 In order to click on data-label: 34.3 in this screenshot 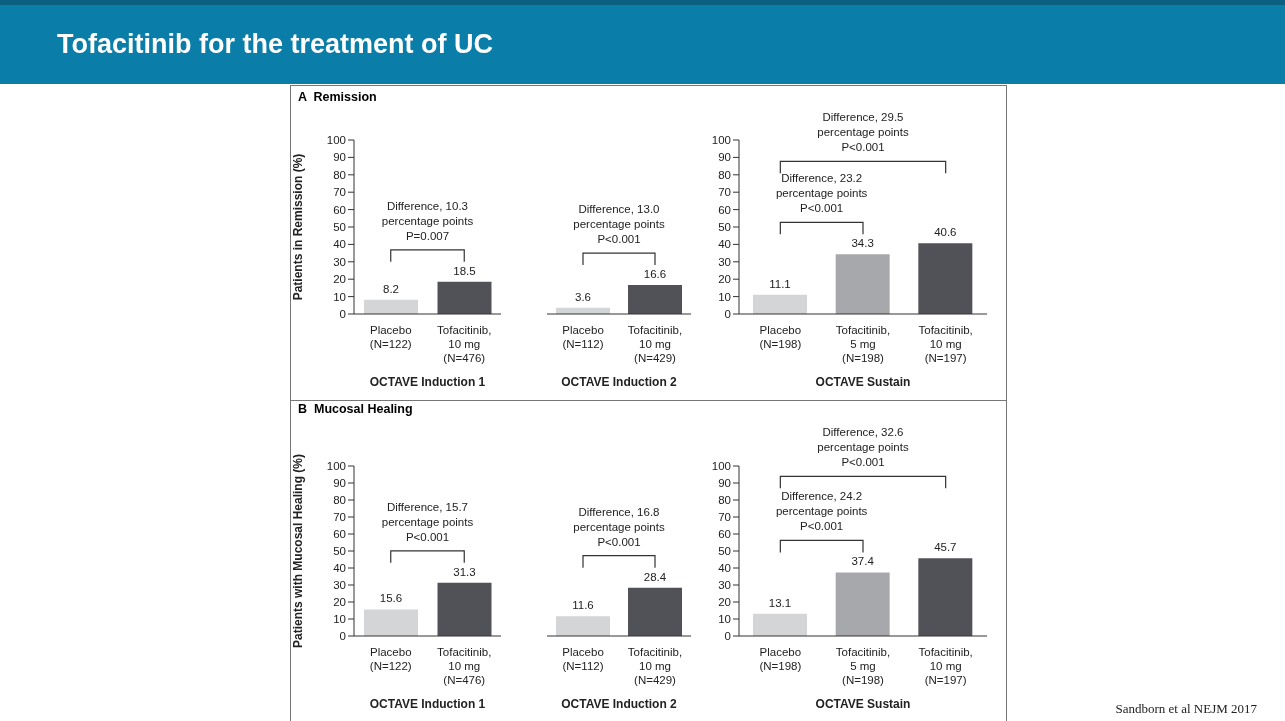, I will do `click(862, 243)`.